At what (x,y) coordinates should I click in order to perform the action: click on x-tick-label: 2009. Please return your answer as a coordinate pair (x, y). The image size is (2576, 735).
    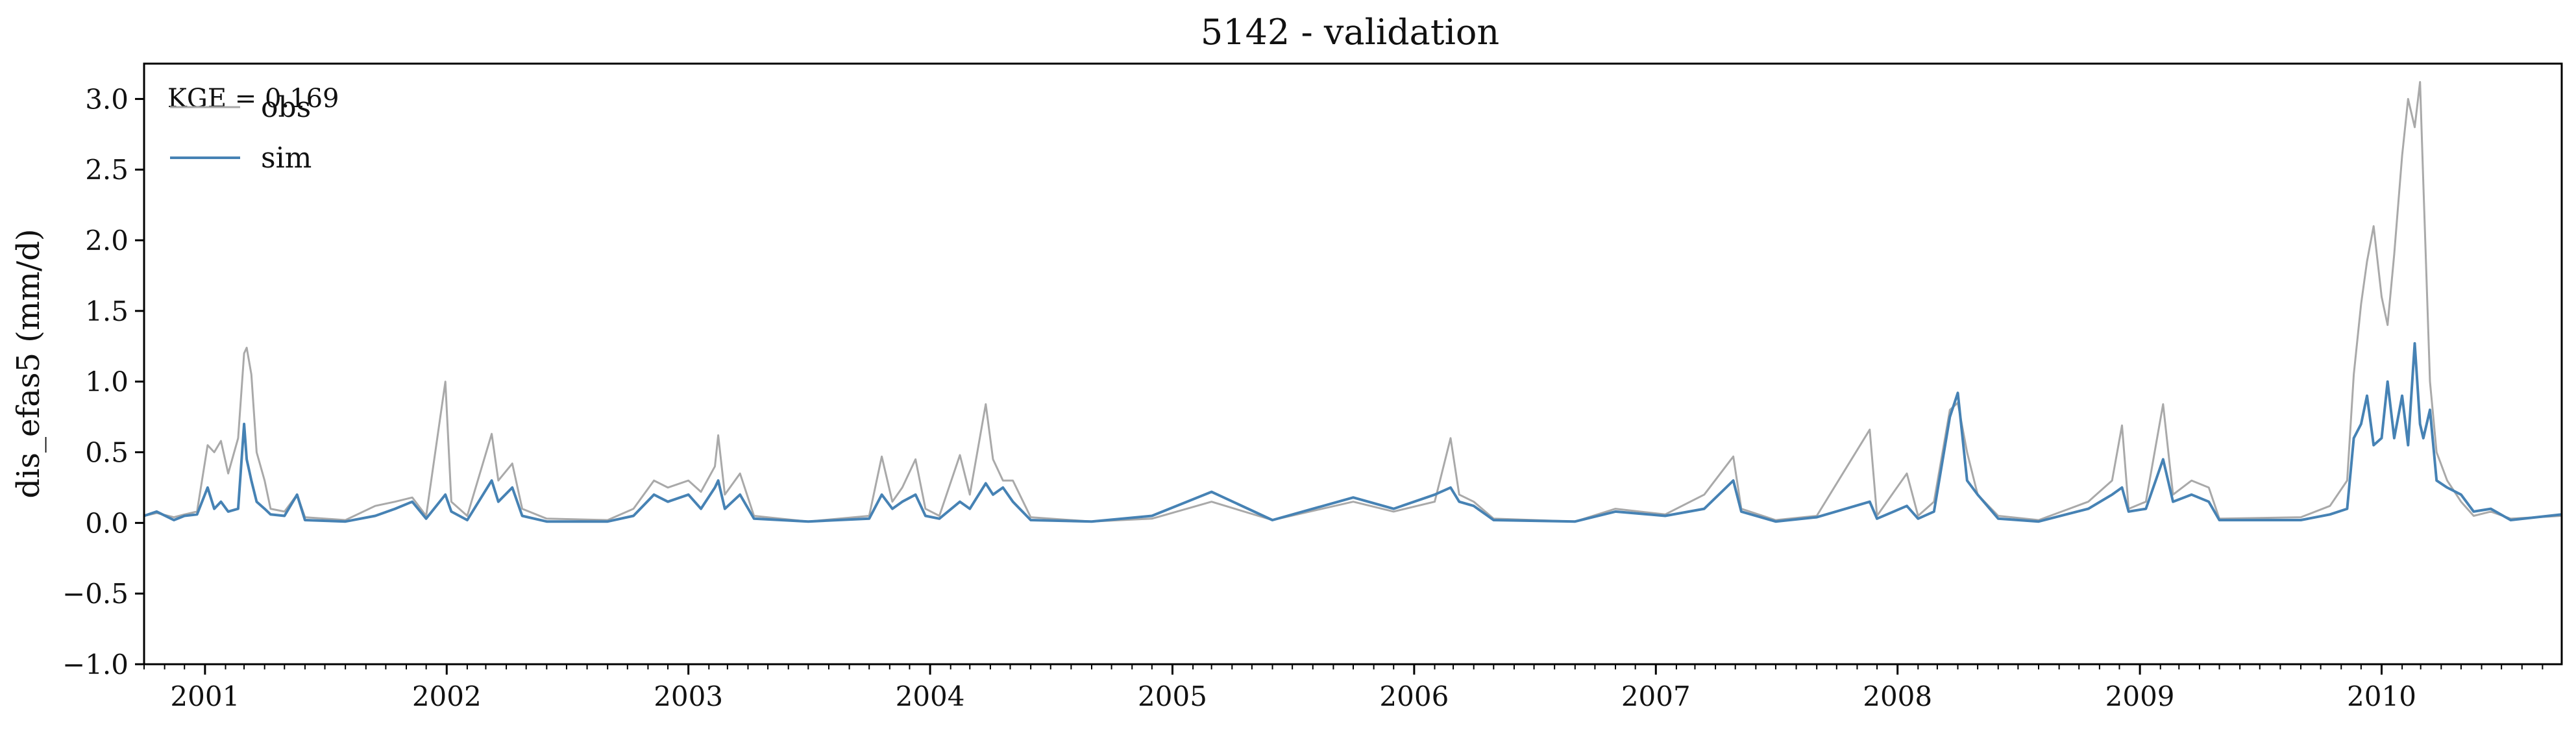
    Looking at the image, I should click on (2140, 696).